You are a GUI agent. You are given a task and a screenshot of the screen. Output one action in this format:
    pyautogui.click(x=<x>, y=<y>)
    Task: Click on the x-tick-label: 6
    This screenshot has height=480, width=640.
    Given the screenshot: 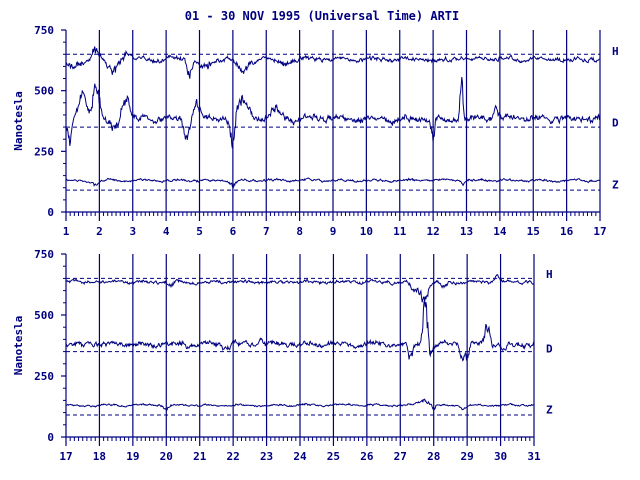 What is the action you would take?
    pyautogui.click(x=233, y=231)
    